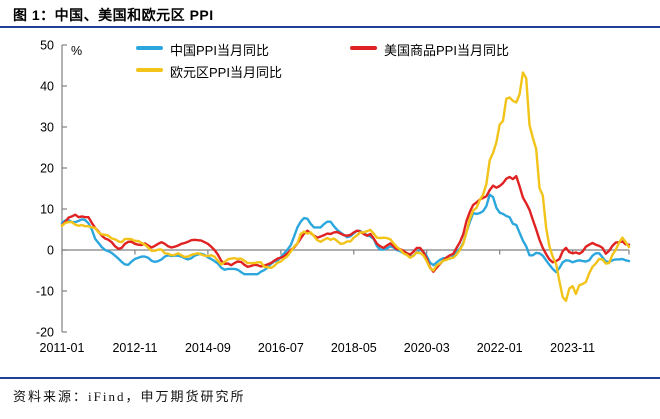 This screenshot has width=660, height=419. Describe the element at coordinates (47, 128) in the screenshot. I see `y-tick-label: 30` at that location.